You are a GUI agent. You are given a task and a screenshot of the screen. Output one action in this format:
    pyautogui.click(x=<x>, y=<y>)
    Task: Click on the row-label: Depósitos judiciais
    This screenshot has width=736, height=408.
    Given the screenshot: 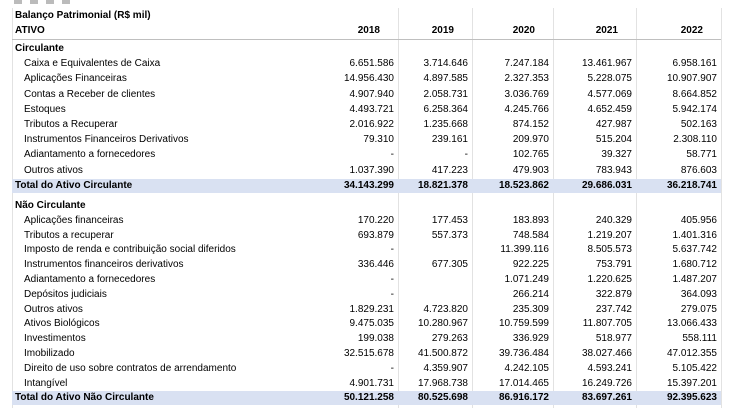 What is the action you would take?
    pyautogui.click(x=65, y=294)
    